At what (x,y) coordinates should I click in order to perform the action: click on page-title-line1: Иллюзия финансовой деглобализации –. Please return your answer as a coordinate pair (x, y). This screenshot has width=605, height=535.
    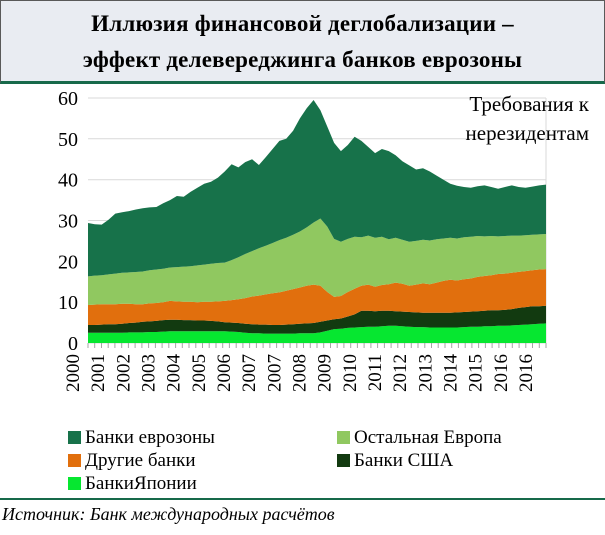
    Looking at the image, I should click on (302, 23).